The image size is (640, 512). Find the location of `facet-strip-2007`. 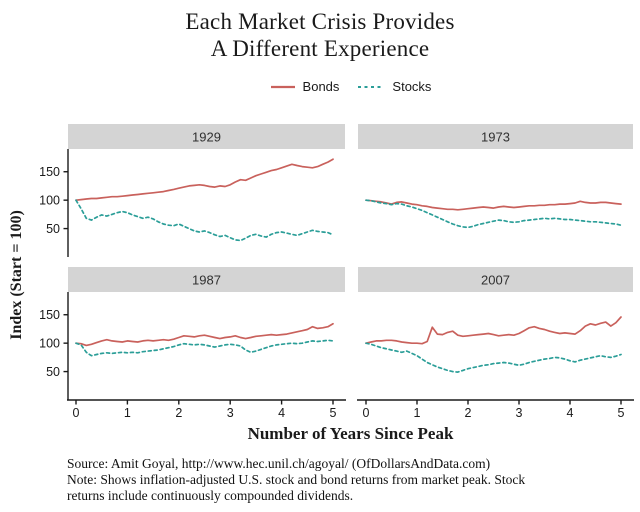

facet-strip-2007 is located at coordinates (495, 279).